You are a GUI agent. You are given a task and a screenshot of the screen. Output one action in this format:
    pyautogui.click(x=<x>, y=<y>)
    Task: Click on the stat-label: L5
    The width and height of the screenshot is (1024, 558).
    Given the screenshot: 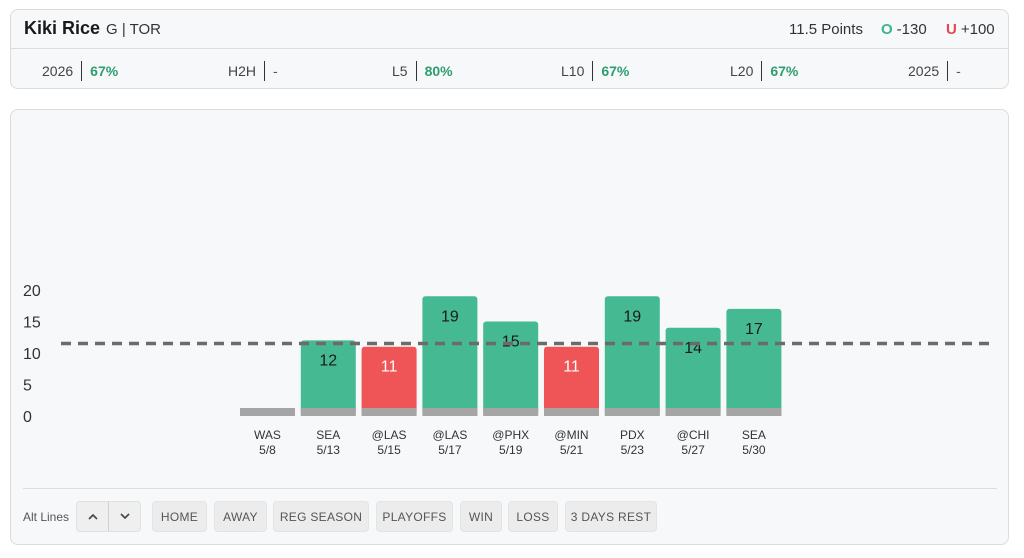 What is the action you would take?
    pyautogui.click(x=400, y=71)
    